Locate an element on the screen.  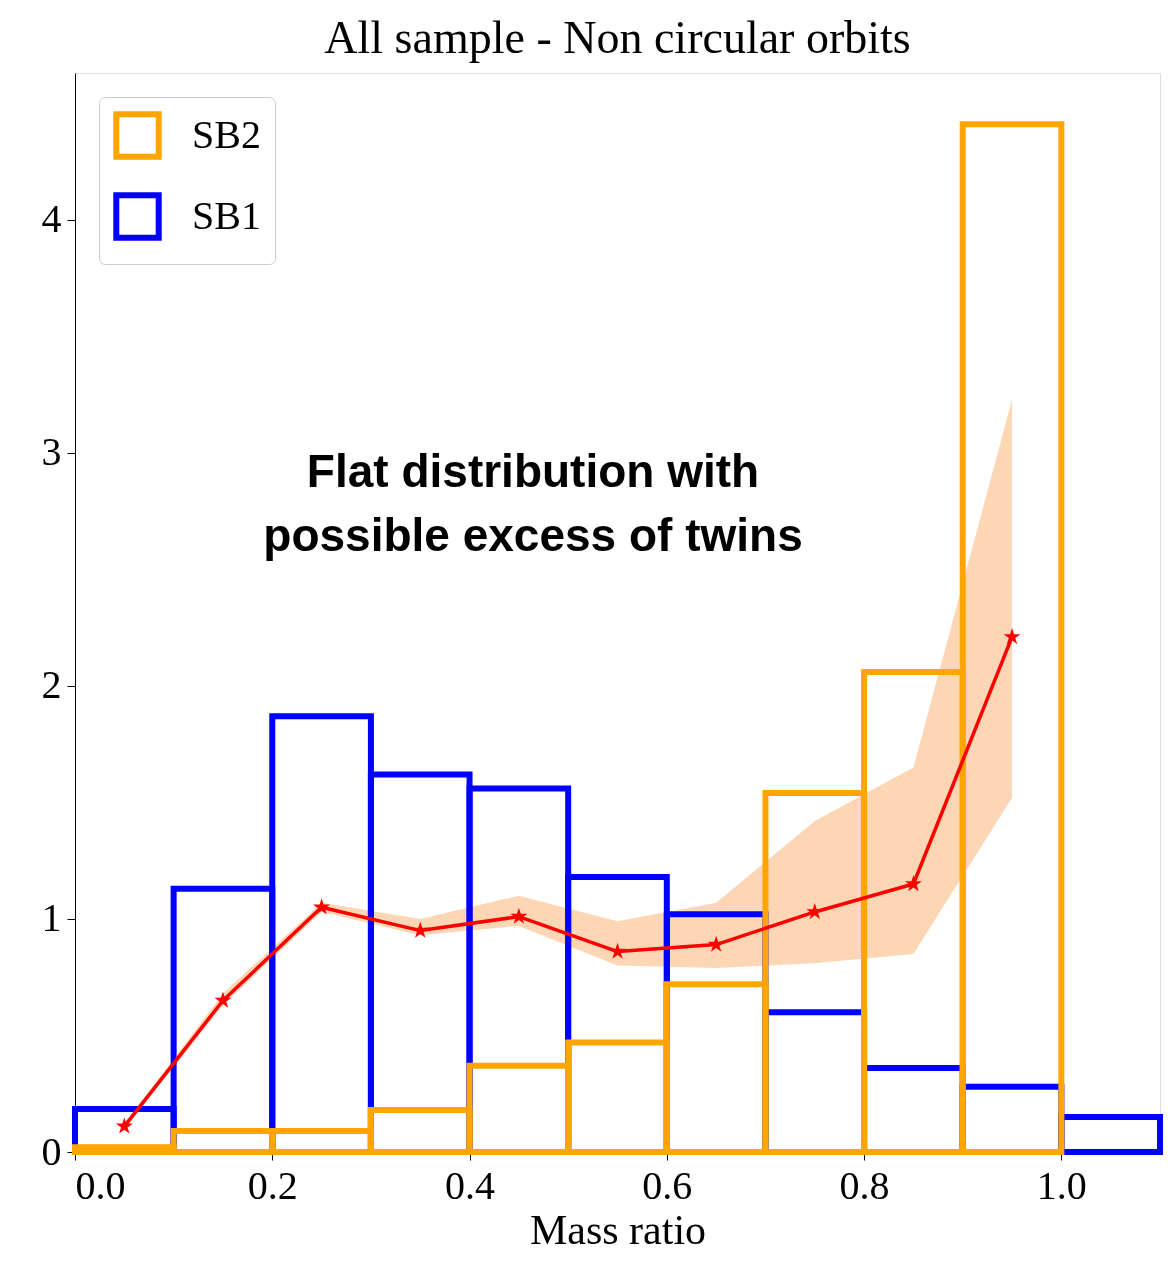
x-tick-label: 0.6 is located at coordinates (667, 1185).